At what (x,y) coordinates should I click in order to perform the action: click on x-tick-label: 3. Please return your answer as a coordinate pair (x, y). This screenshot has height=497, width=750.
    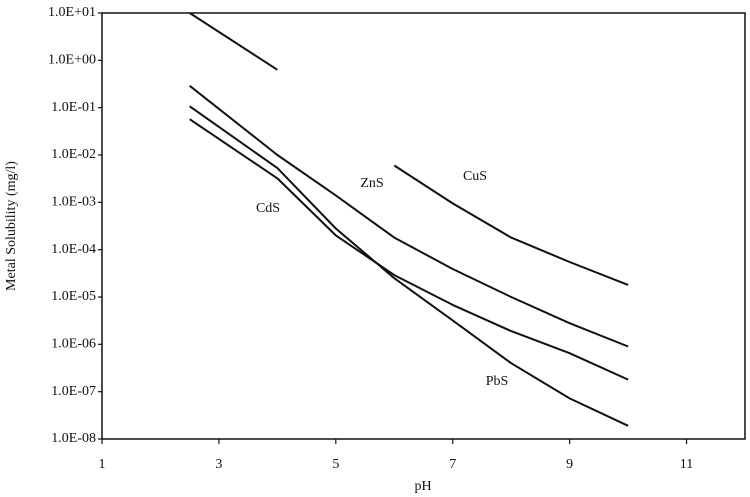
    Looking at the image, I should click on (218, 464).